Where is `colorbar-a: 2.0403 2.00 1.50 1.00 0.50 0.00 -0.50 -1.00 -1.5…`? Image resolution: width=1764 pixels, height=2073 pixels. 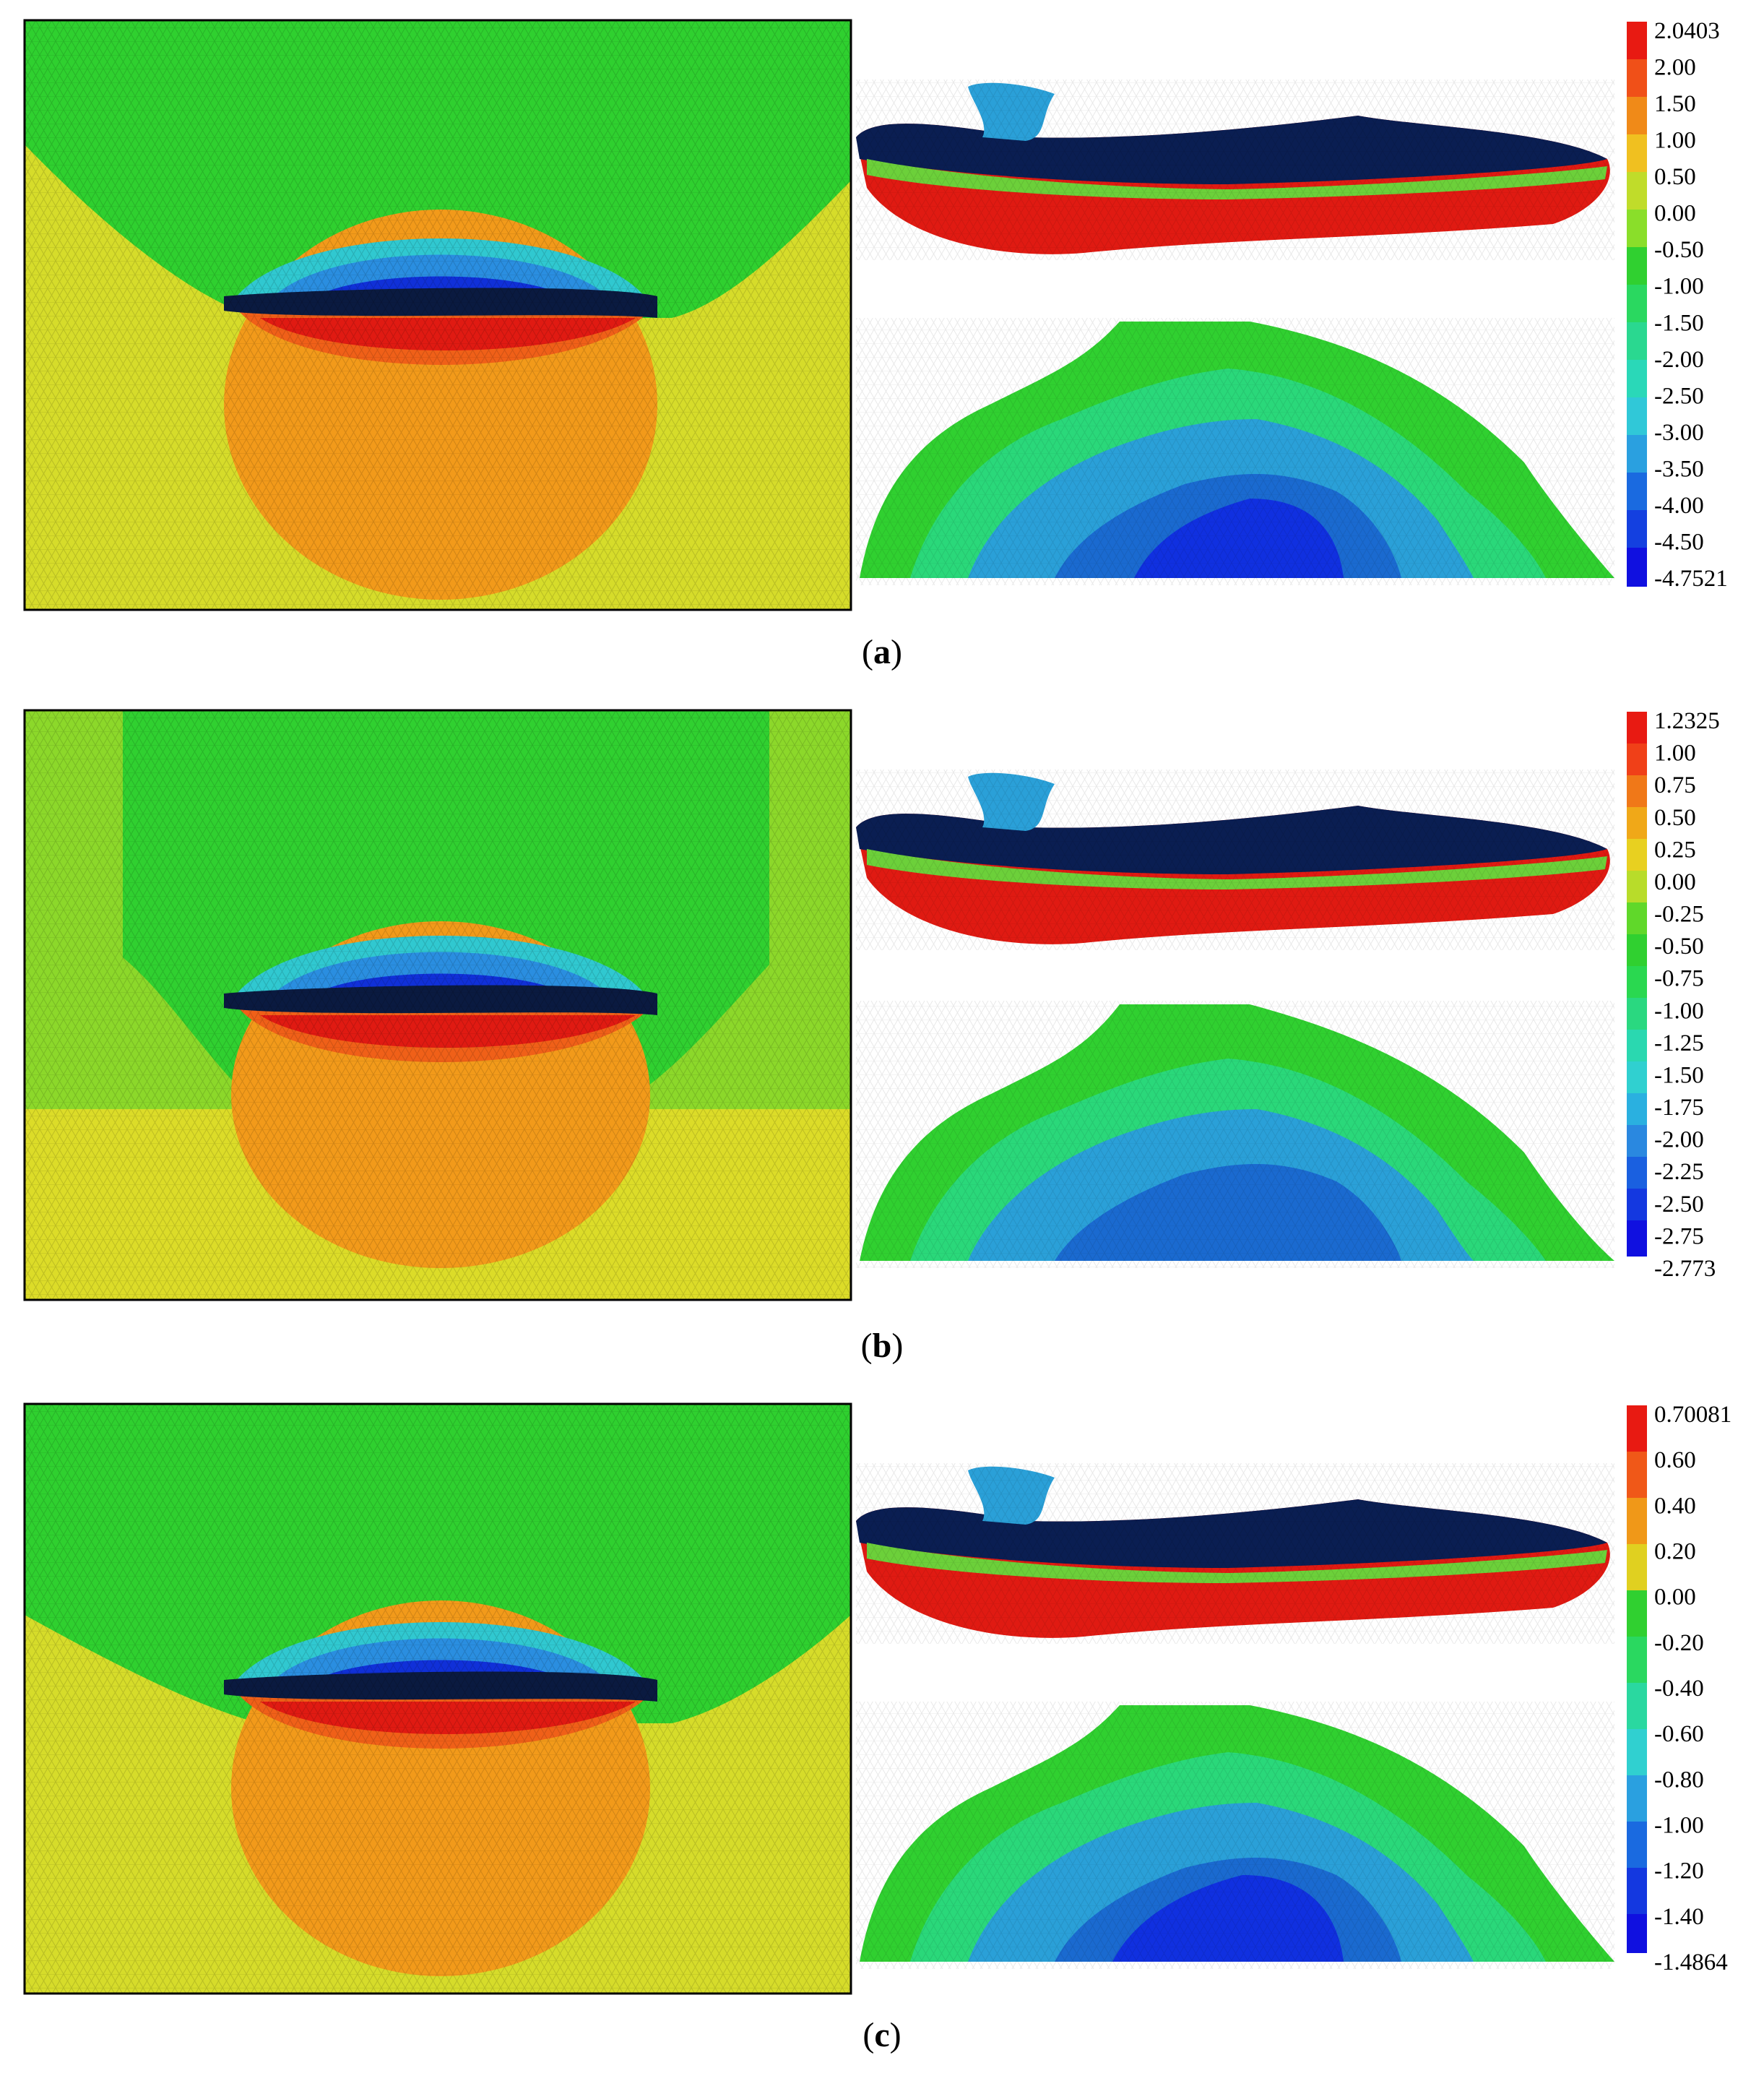 colorbar-a: 2.0403 2.00 1.50 1.00 0.50 0.00 -0.50 -1.00 -1.5… is located at coordinates (1678, 305).